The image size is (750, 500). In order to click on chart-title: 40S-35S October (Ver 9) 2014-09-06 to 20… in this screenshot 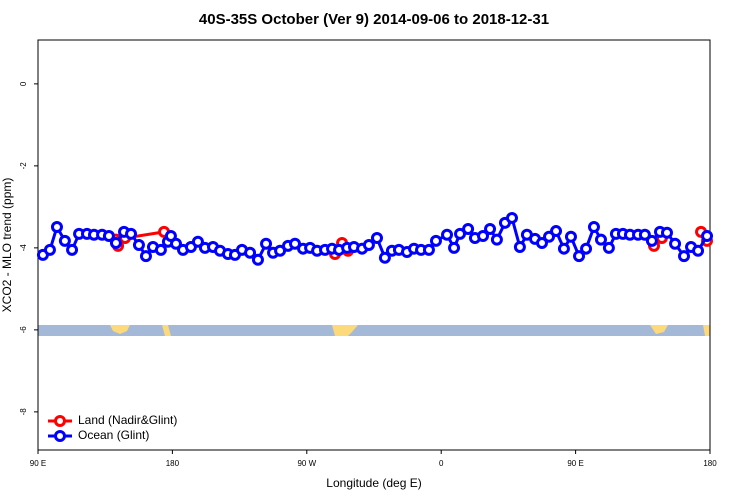, I will do `click(374, 19)`.